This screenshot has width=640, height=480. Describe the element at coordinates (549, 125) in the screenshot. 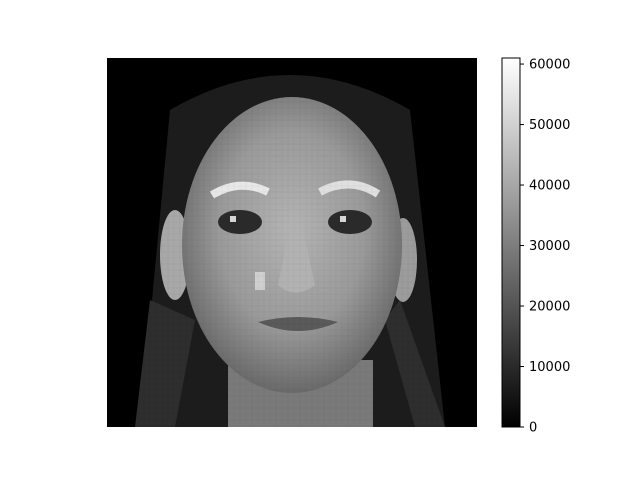

I see `colorbar-tick-label: 50000` at that location.